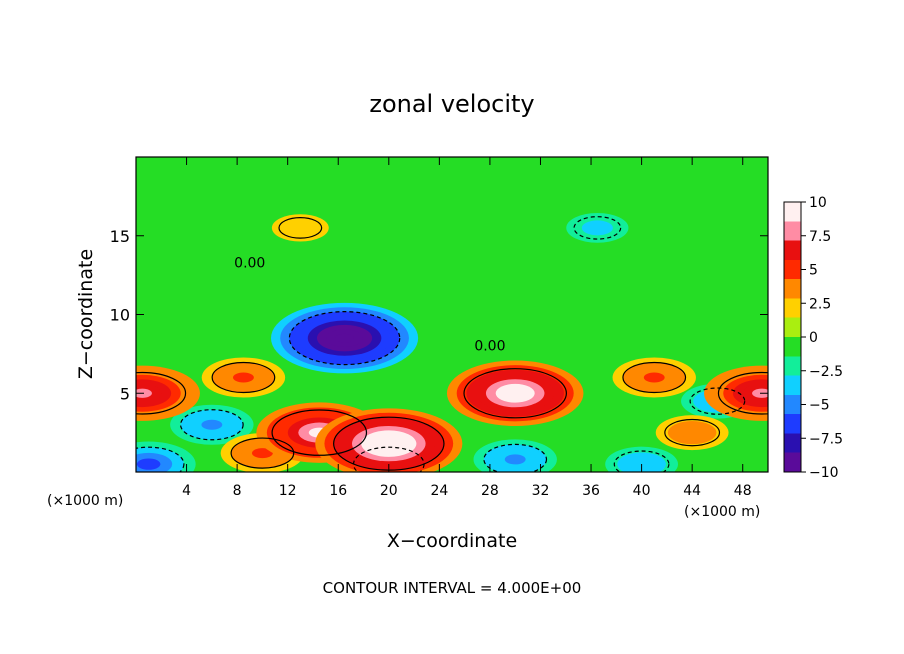 Image resolution: width=904 pixels, height=654 pixels. I want to click on y-axis-label: Z−coordinate, so click(86, 314).